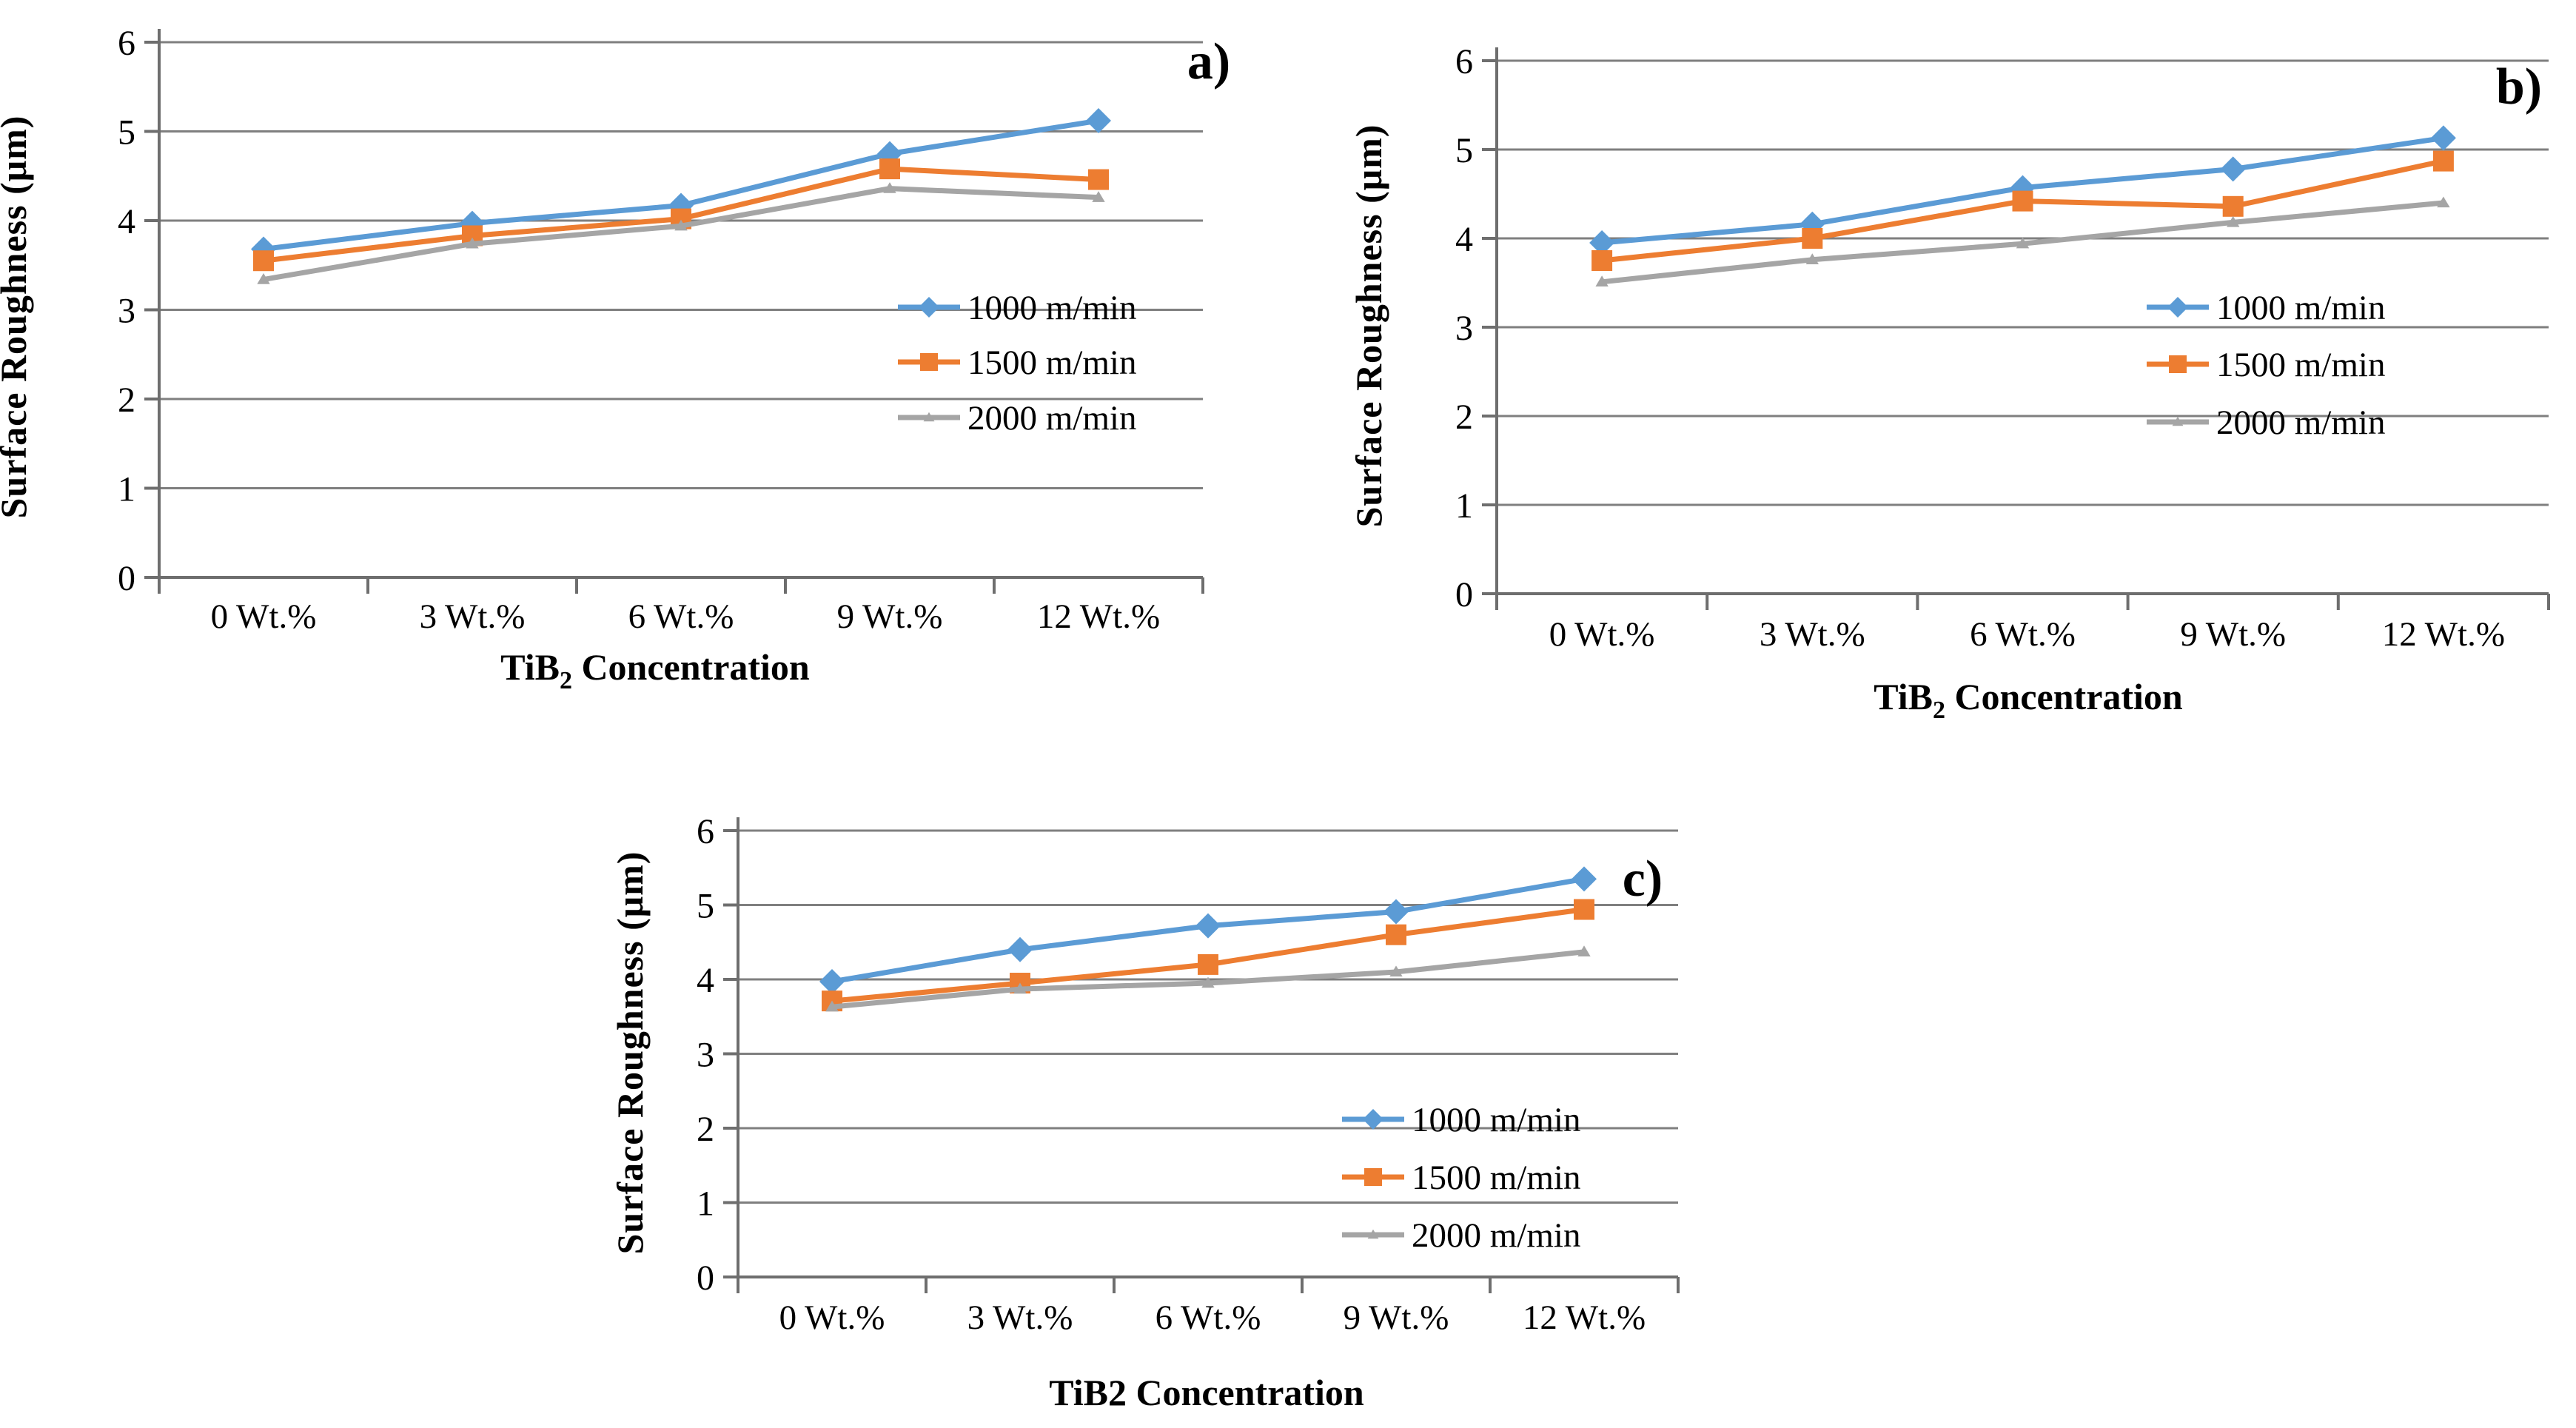 The width and height of the screenshot is (2576, 1428). I want to click on panel-label-a: a), so click(1208, 61).